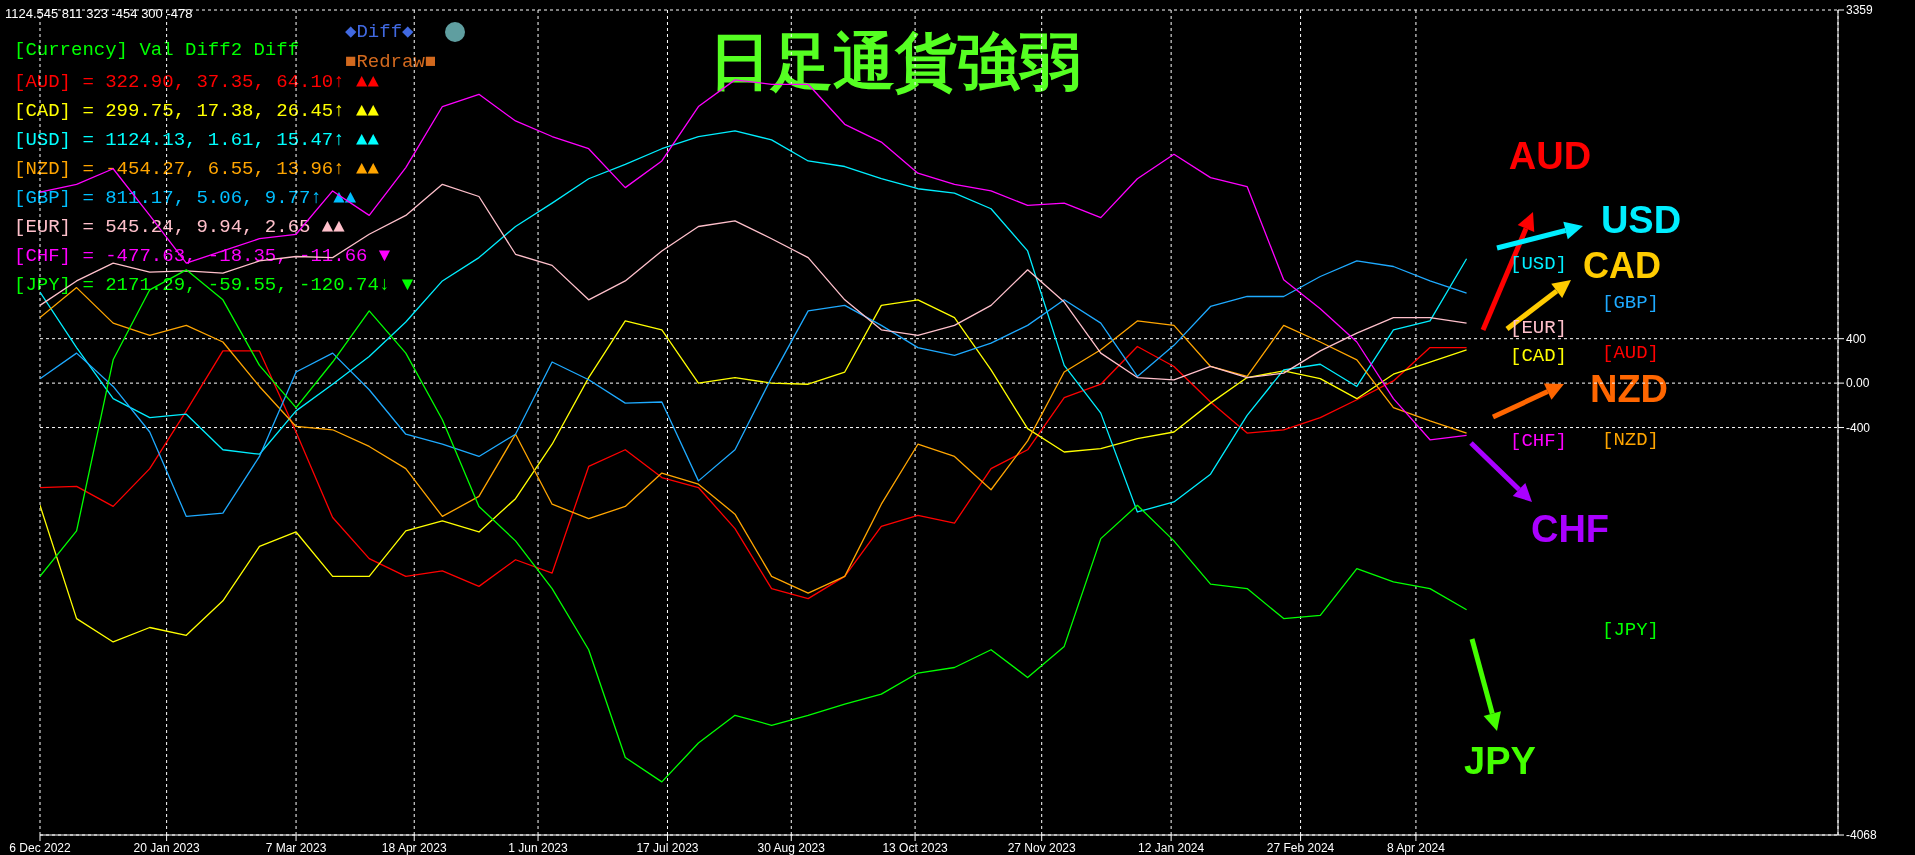  Describe the element at coordinates (1539, 355) in the screenshot. I see `text: [CAD]` at that location.